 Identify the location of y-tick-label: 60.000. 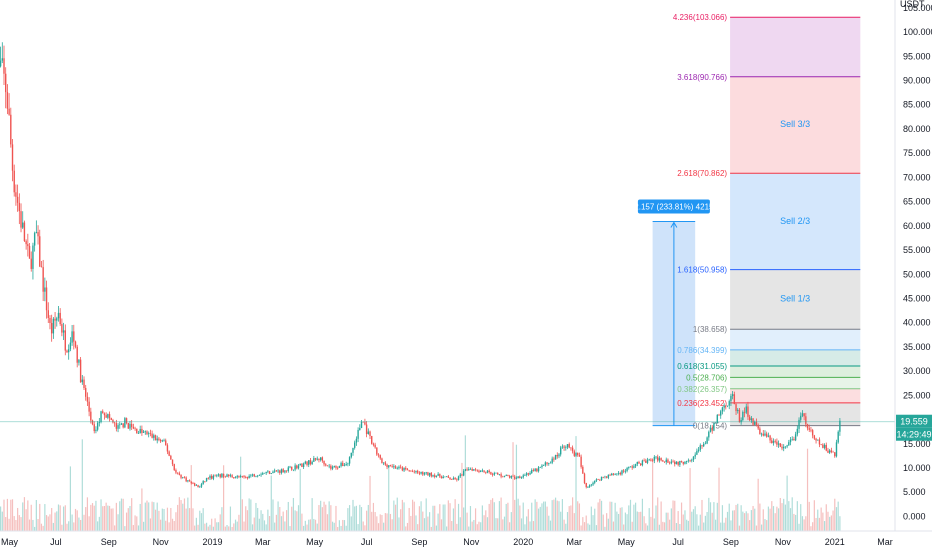
(917, 226).